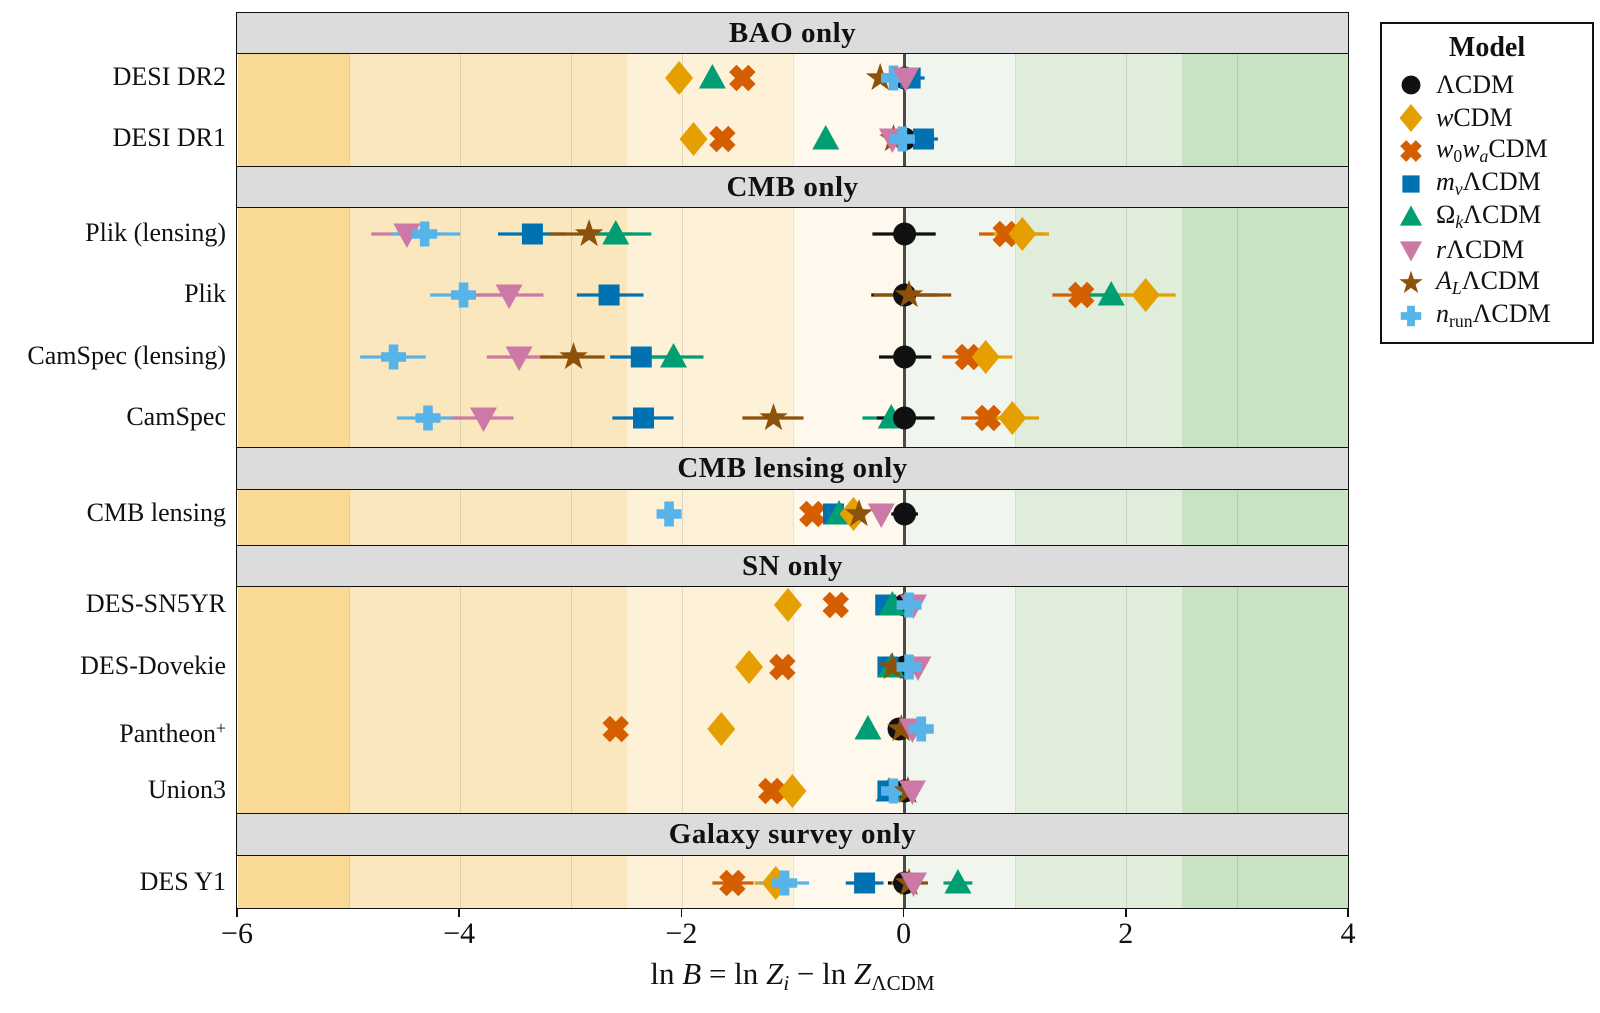 This screenshot has height=1013, width=1600. What do you see at coordinates (1475, 84) in the screenshot?
I see `legend-item-label: ΛCDM` at bounding box center [1475, 84].